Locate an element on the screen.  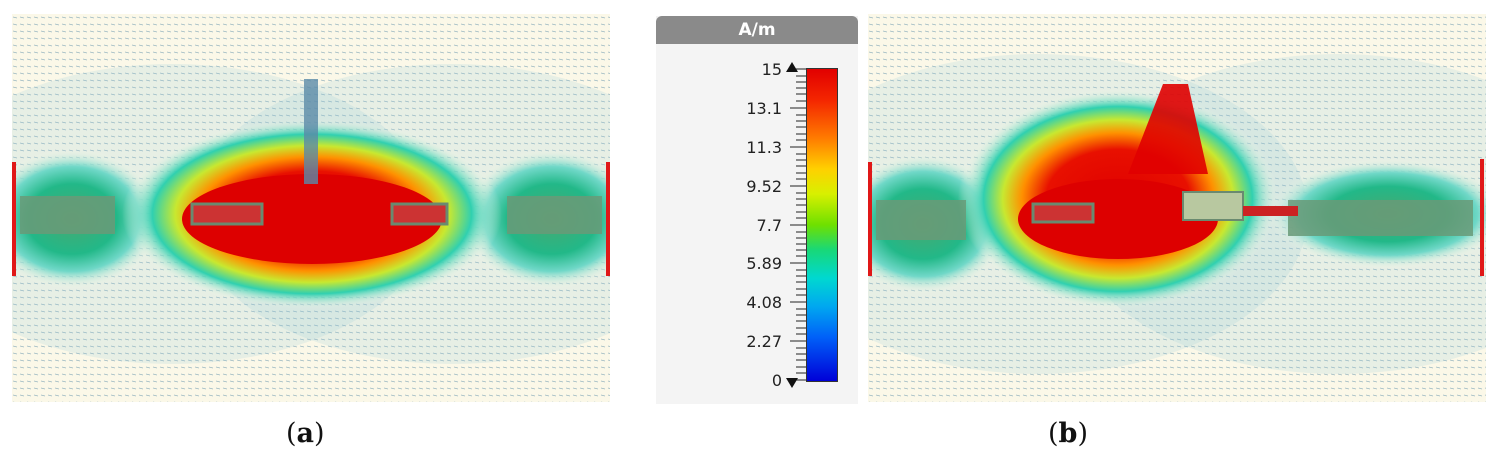
caption-letter: b is located at coordinates (1068, 433).